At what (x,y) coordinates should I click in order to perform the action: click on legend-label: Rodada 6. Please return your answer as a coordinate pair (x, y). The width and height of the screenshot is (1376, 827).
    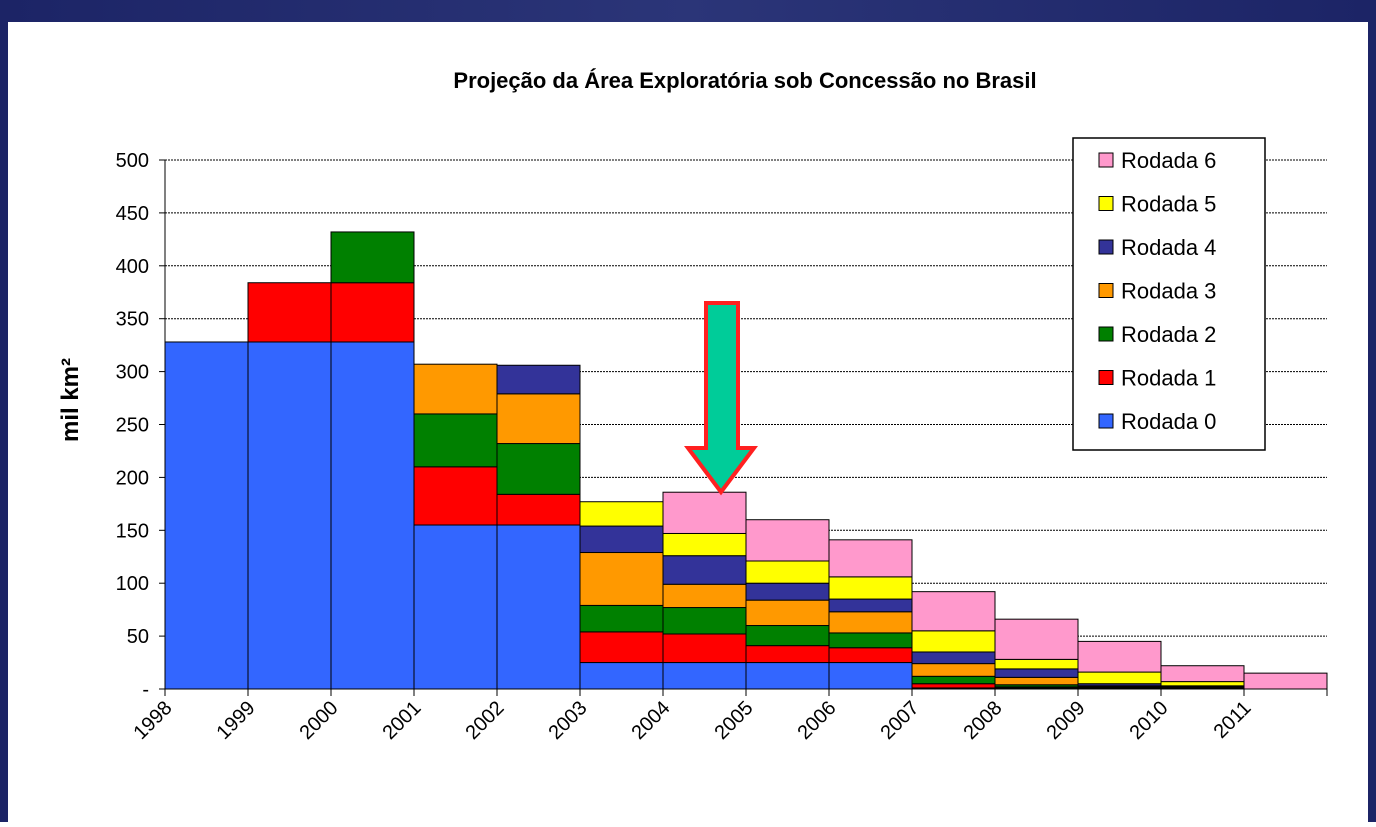
    Looking at the image, I should click on (1168, 160).